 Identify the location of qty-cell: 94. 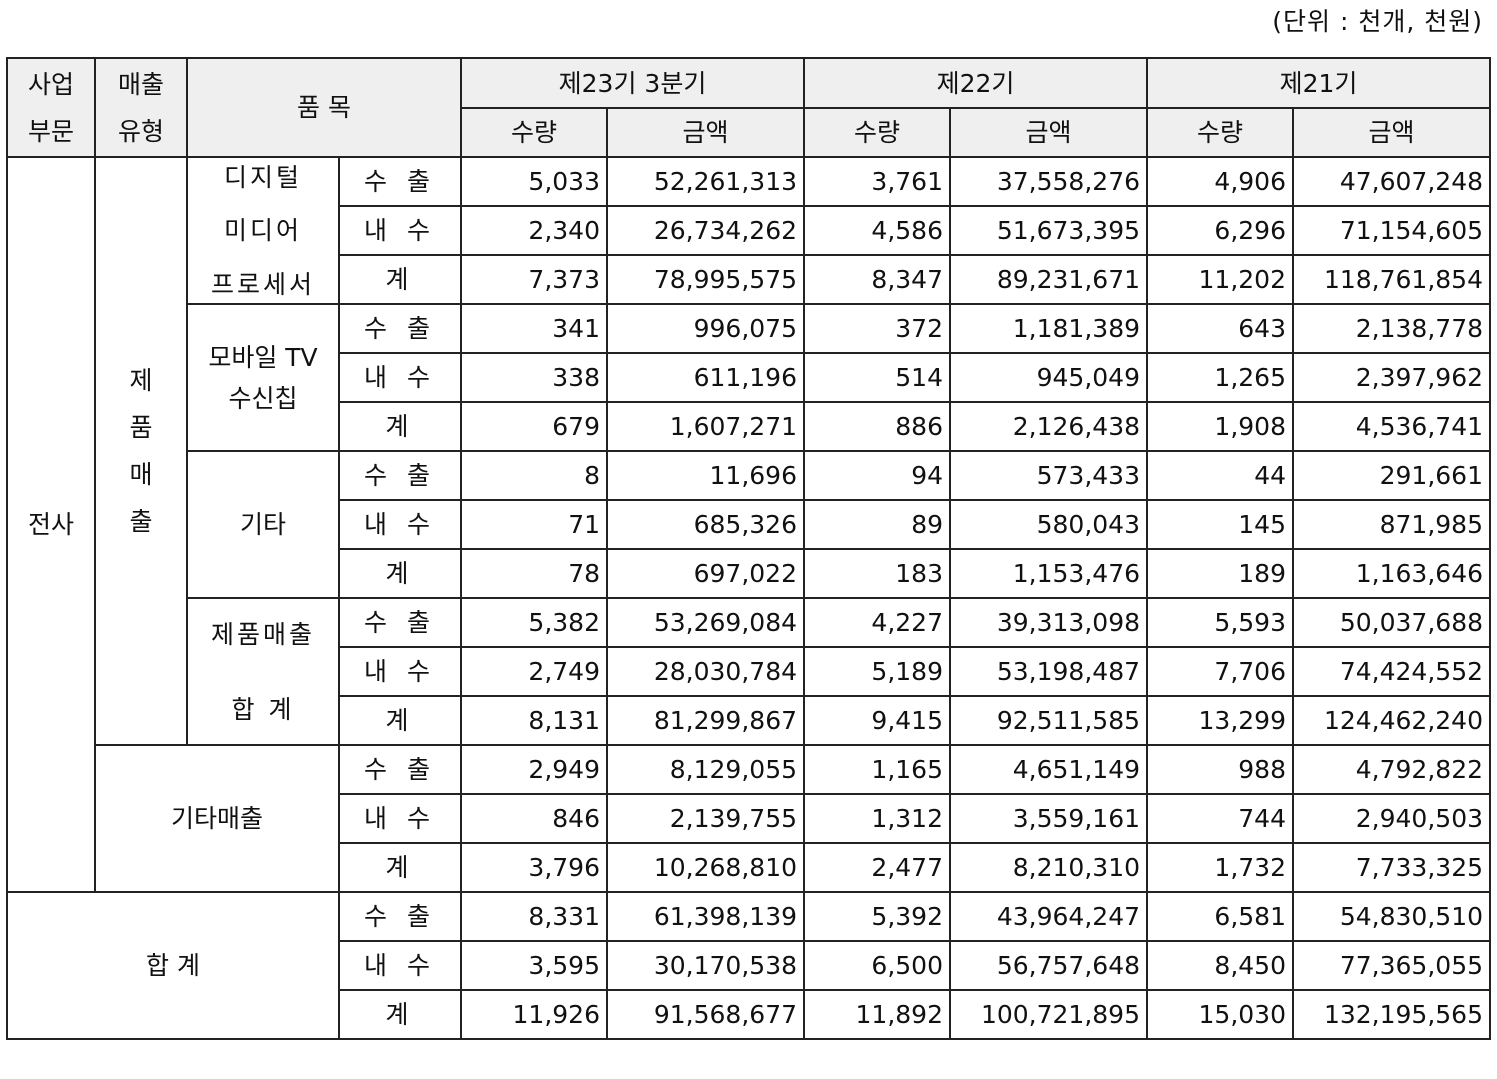
(877, 475).